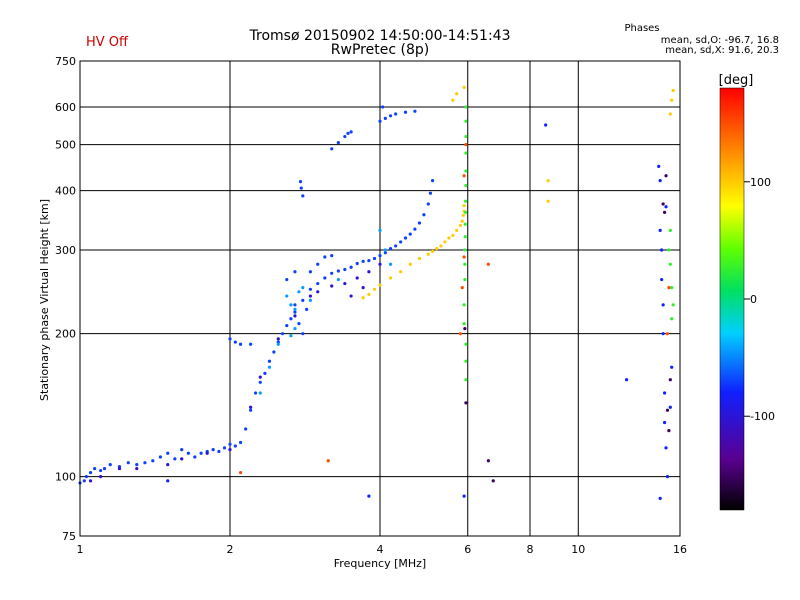  I want to click on colorbar-tick-label: -100, so click(762, 416).